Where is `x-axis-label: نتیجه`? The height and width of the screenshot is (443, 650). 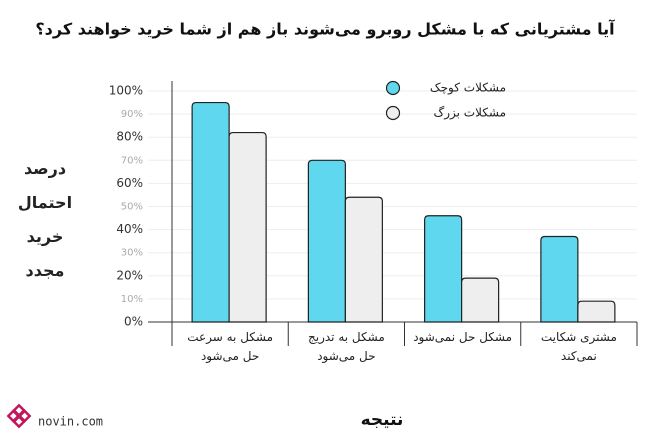
x-axis-label: نتیجه is located at coordinates (382, 420).